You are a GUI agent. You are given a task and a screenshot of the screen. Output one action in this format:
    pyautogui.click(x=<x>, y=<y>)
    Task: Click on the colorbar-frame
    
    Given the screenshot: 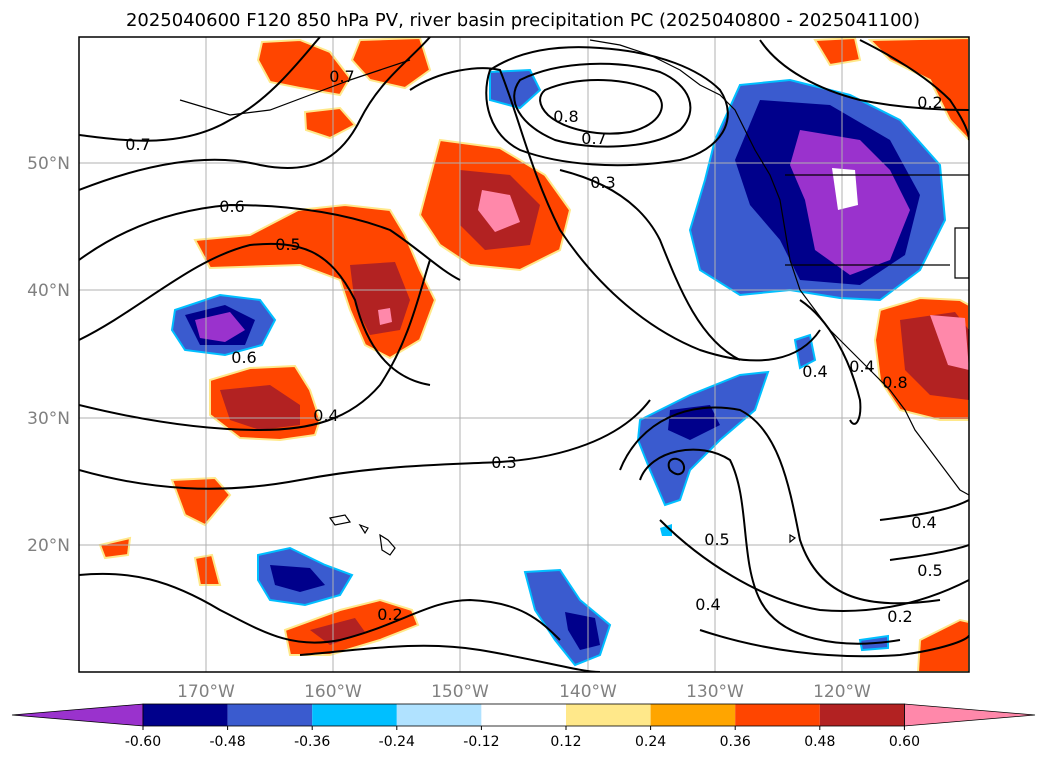 What is the action you would take?
    pyautogui.click(x=523, y=715)
    